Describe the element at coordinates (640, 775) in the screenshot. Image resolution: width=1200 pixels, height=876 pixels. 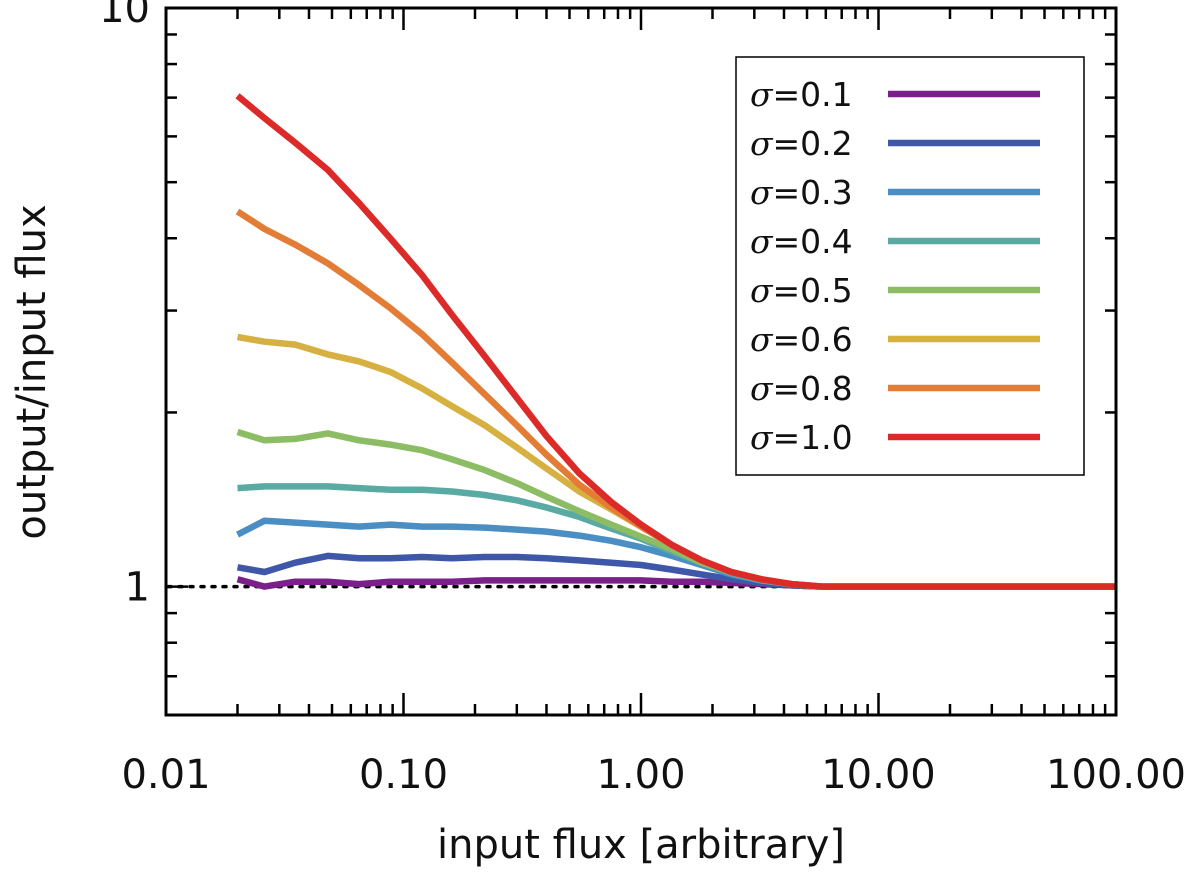
I see `x-tick-label: 1.00` at that location.